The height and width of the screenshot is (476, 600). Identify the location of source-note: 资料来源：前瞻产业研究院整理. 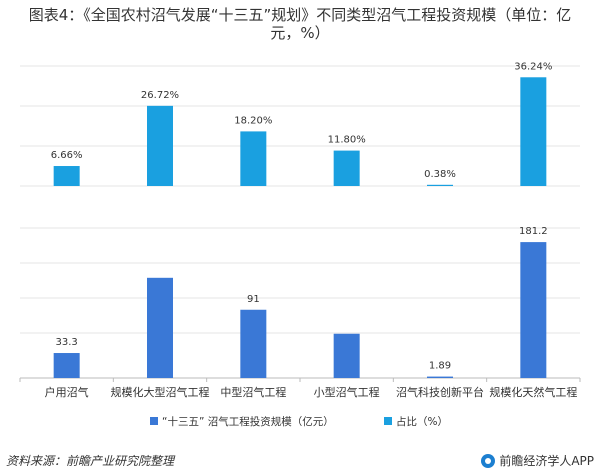
(90, 461).